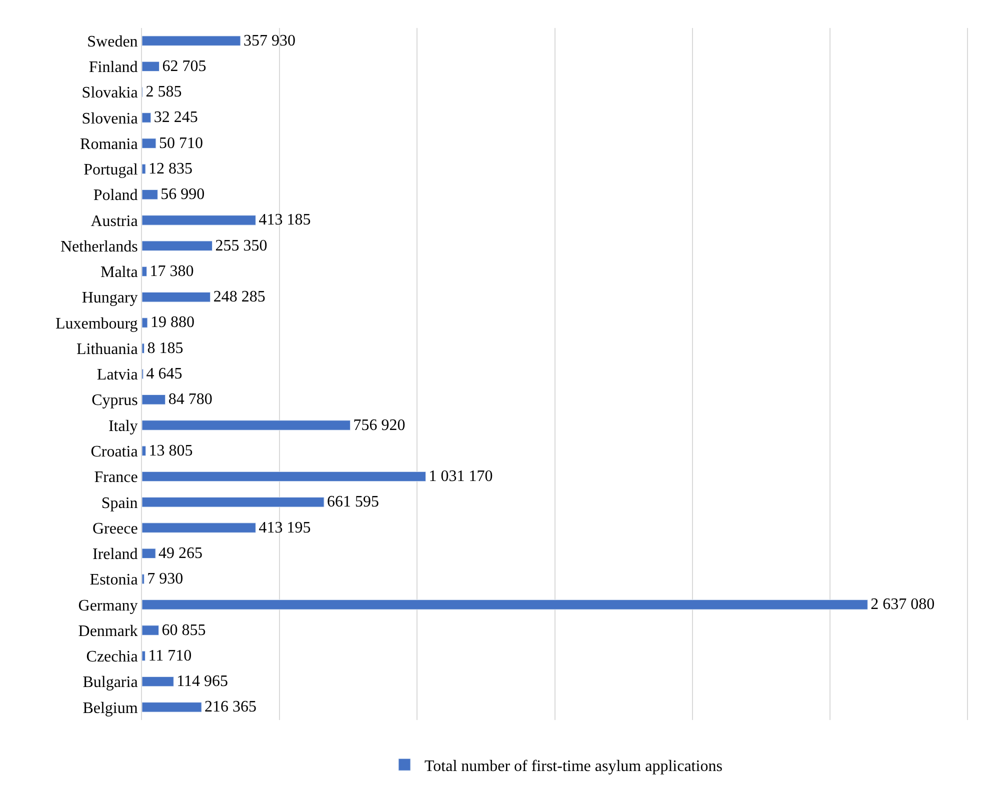  I want to click on data-label: 12 835, so click(170, 169).